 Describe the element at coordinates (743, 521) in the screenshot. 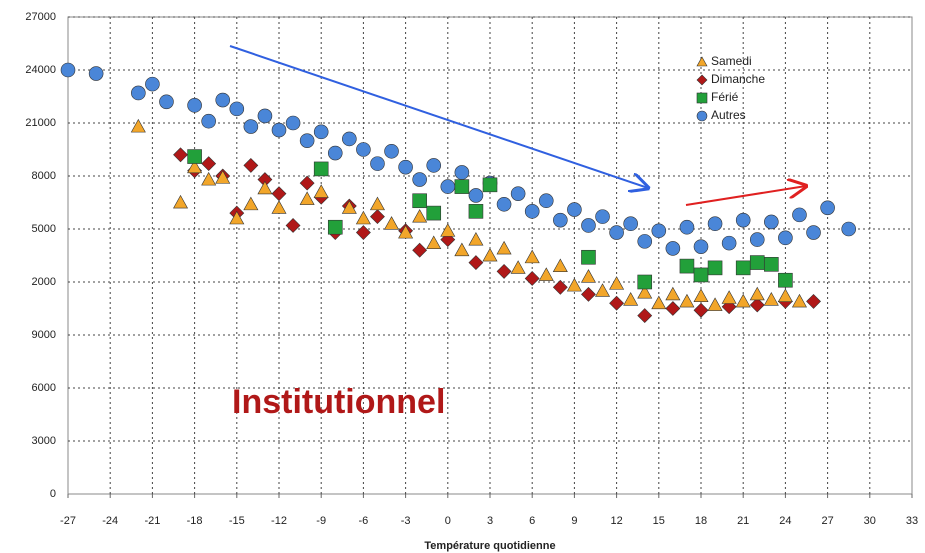

I see `x-tick-label: 21` at that location.